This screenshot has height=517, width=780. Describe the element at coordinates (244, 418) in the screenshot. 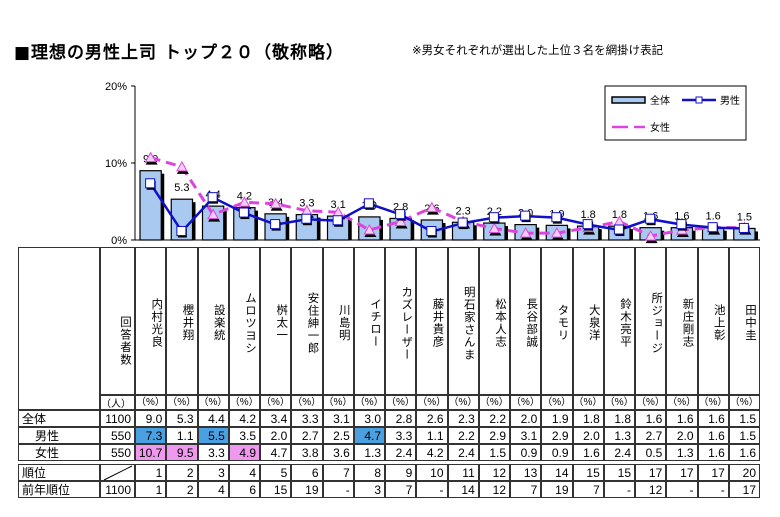

I see `overall-row-value: 4.2` at that location.